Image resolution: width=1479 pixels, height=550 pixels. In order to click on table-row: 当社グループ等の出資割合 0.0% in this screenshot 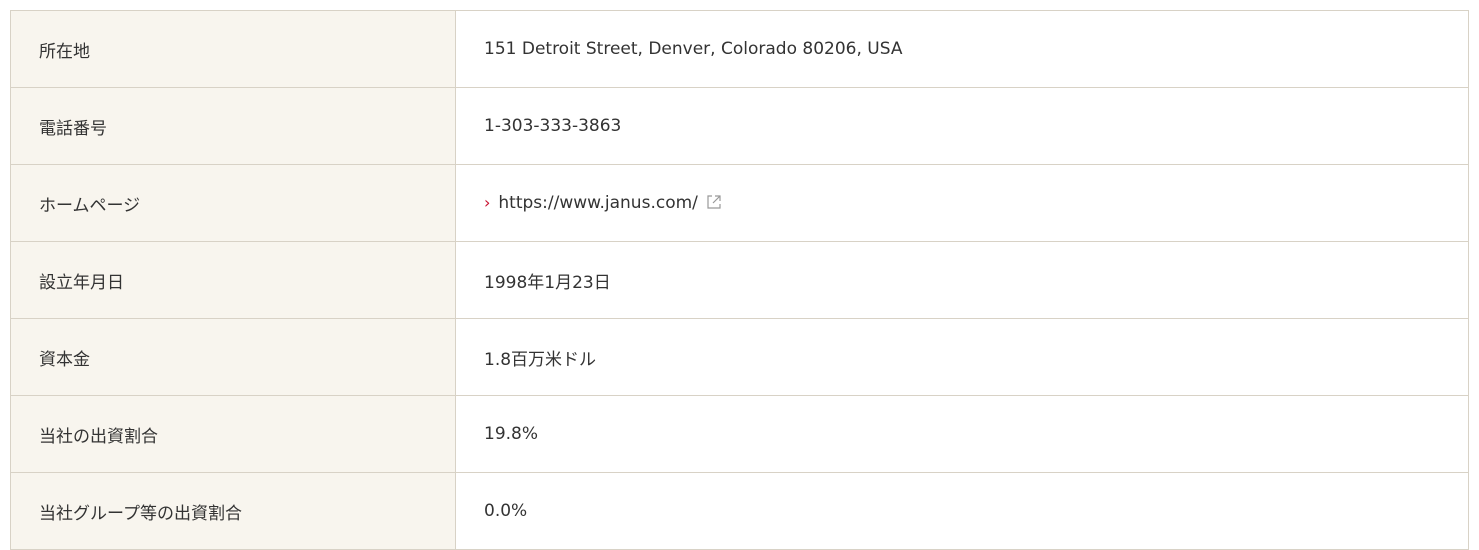, I will do `click(739, 511)`.